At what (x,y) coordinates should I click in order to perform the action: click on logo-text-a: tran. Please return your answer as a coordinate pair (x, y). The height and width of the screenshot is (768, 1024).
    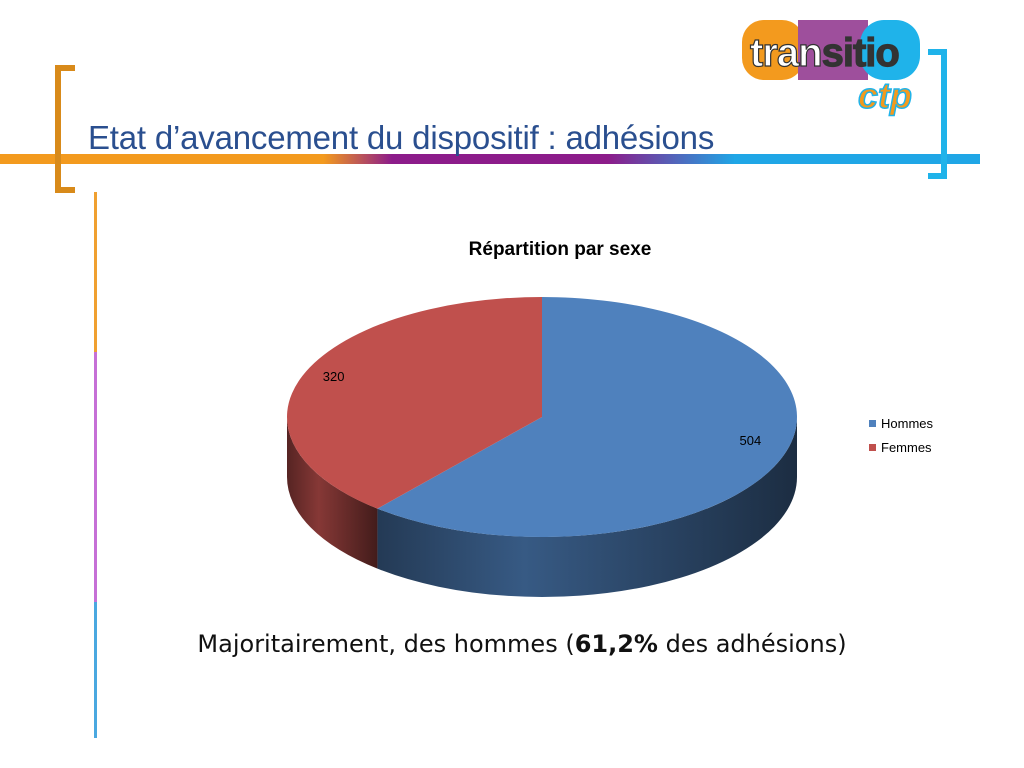
    Looking at the image, I should click on (786, 53).